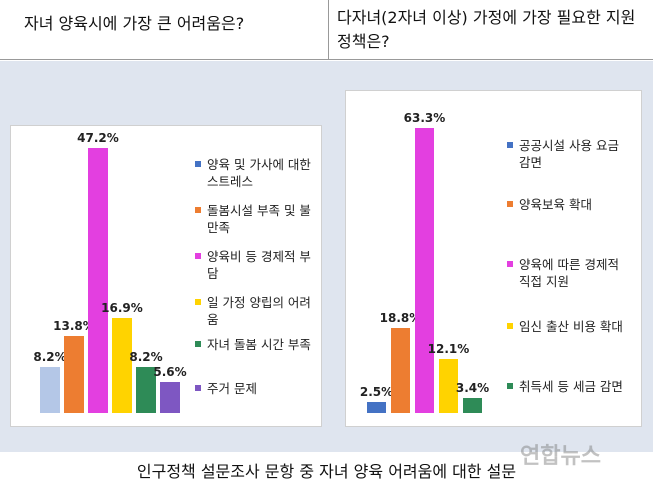 Image resolution: width=653 pixels, height=487 pixels. Describe the element at coordinates (164, 30) in the screenshot. I see `left-title: 자녀 양육시에 가장 큰 어려움은?` at that location.